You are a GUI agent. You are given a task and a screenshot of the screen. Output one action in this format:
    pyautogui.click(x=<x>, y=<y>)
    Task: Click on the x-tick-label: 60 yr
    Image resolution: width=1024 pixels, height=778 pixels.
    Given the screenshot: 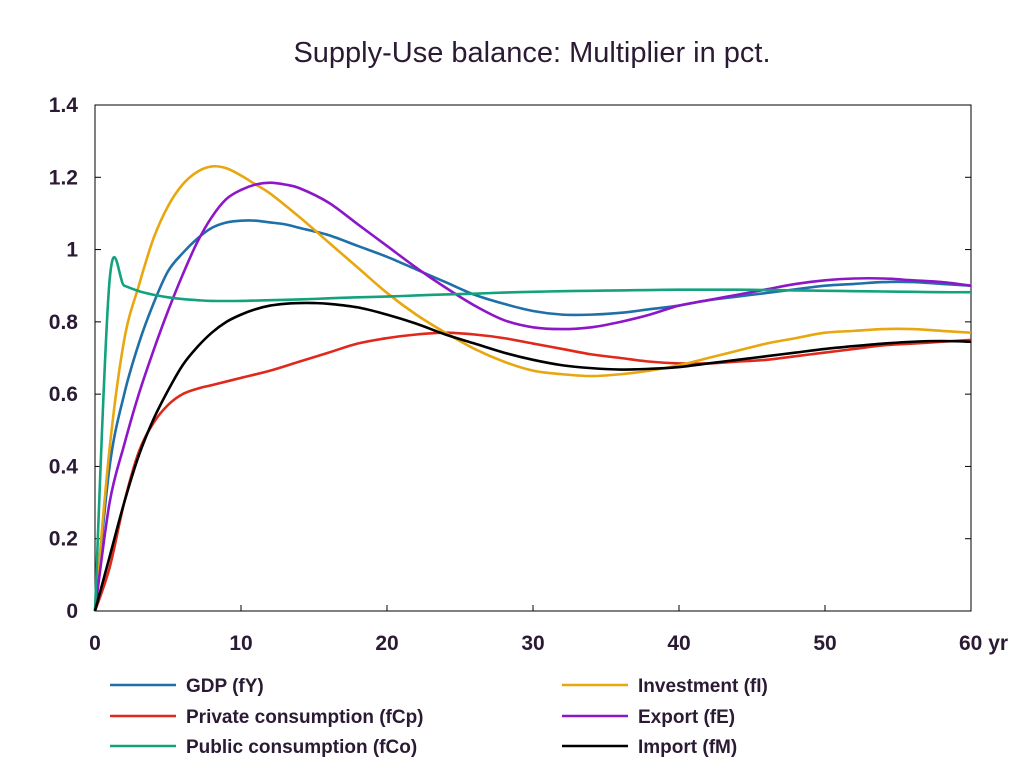 What is the action you would take?
    pyautogui.click(x=983, y=643)
    